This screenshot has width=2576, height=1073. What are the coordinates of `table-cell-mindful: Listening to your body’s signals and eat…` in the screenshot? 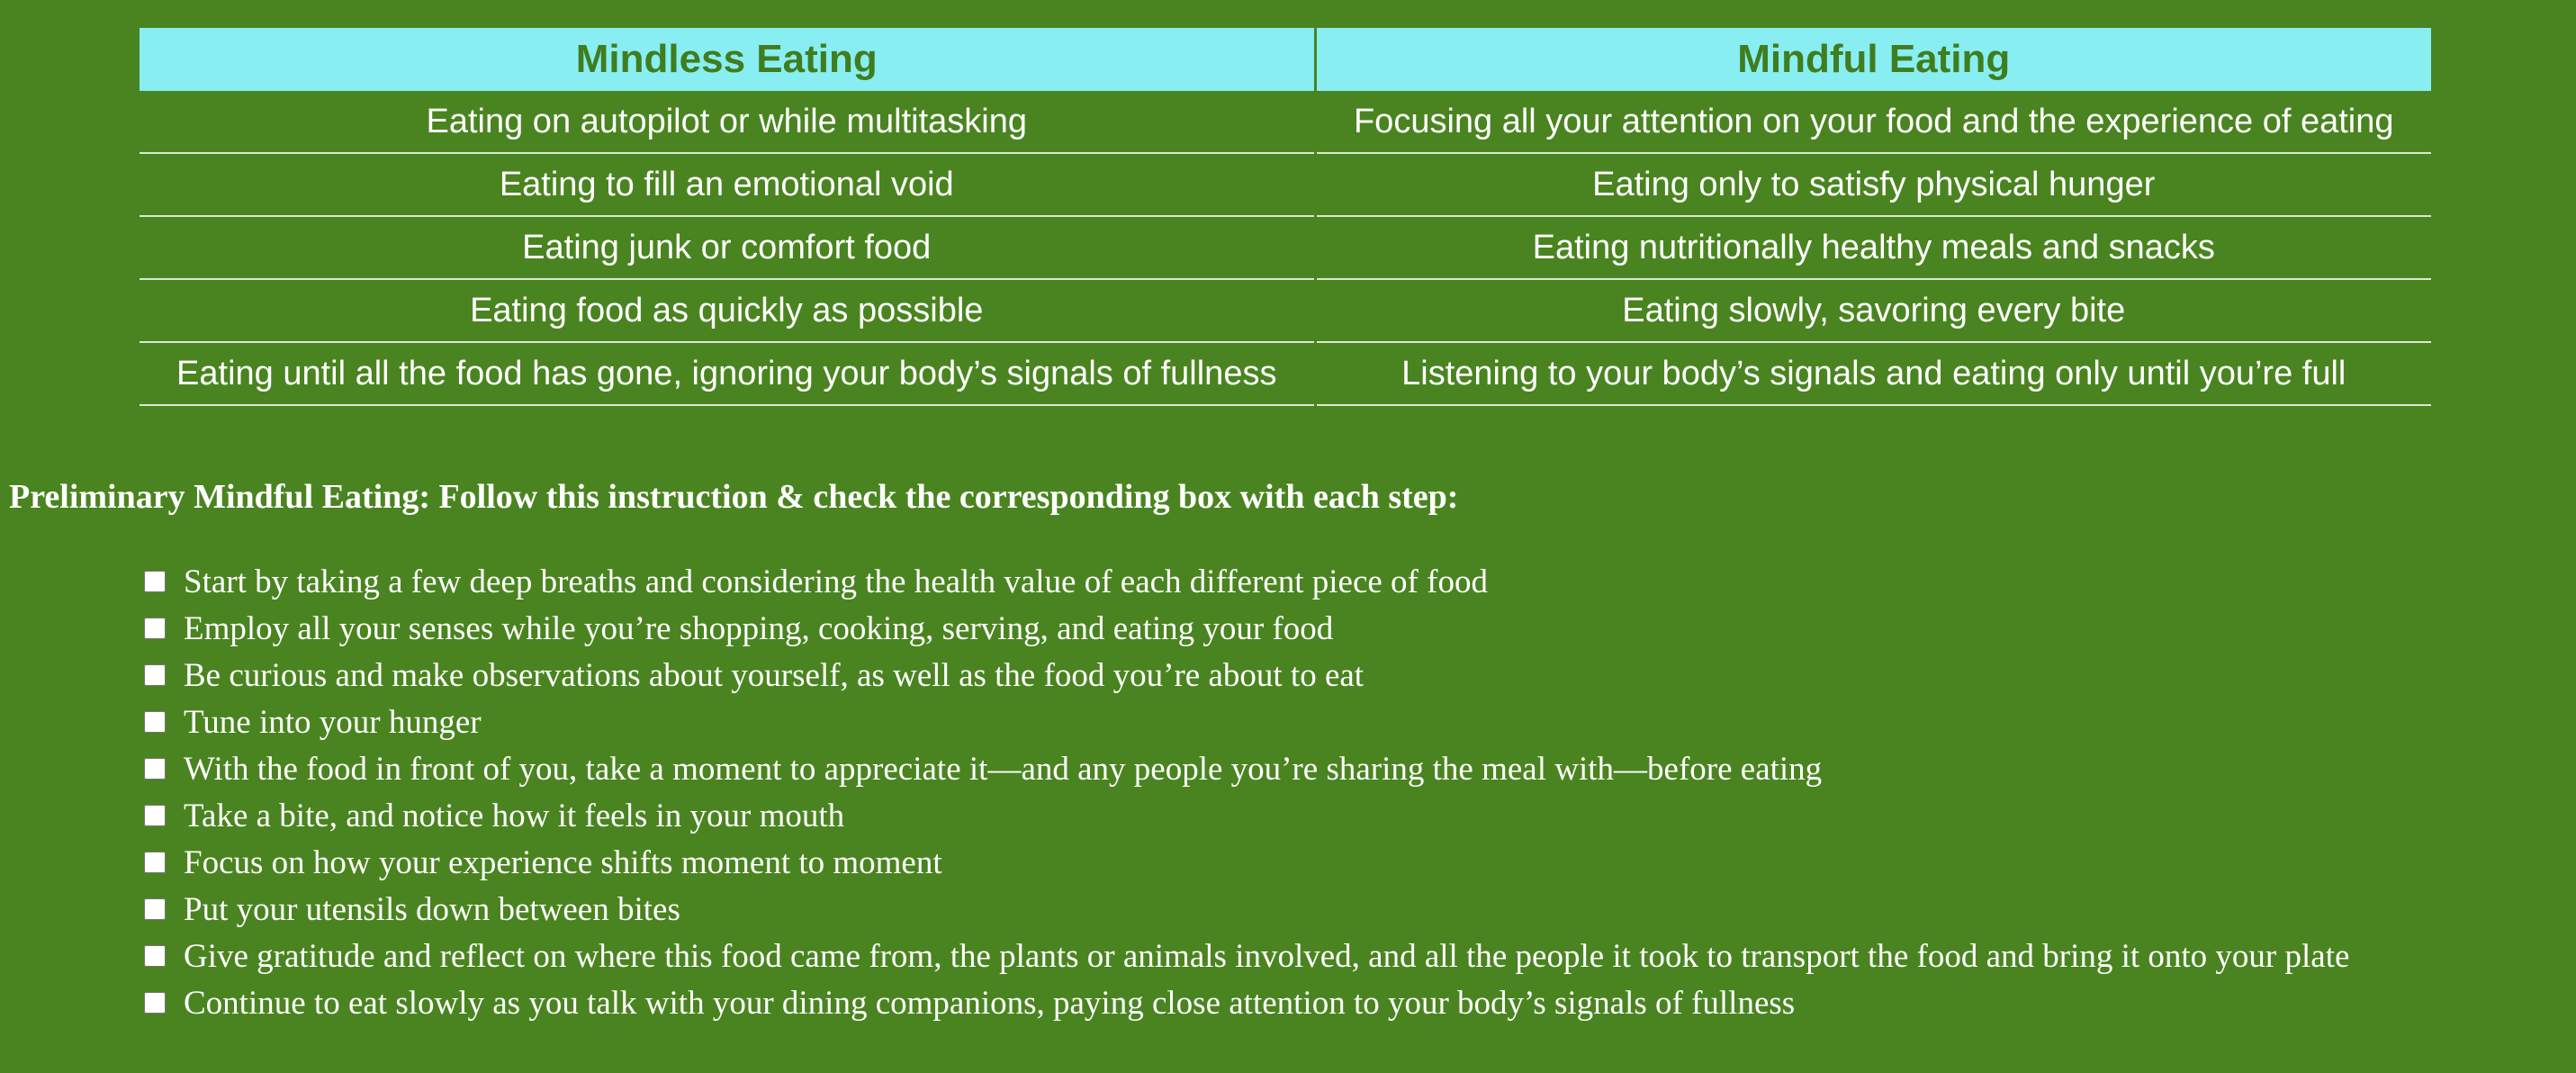 It's located at (1873, 374).